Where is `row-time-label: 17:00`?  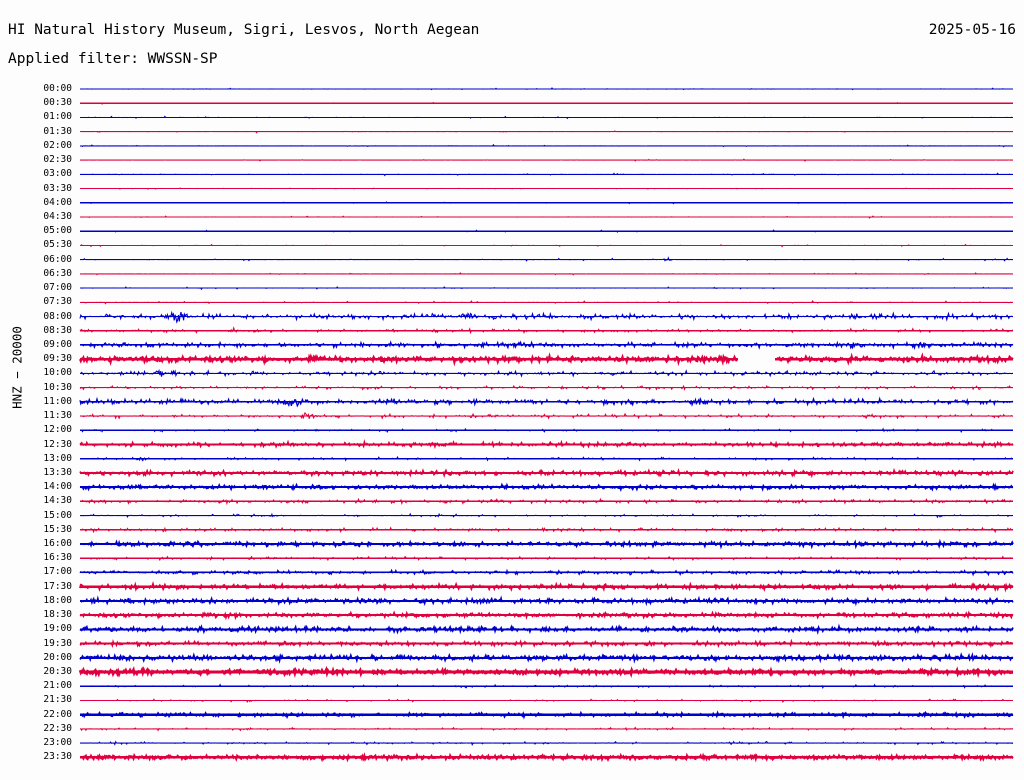 row-time-label: 17:00 is located at coordinates (57, 572).